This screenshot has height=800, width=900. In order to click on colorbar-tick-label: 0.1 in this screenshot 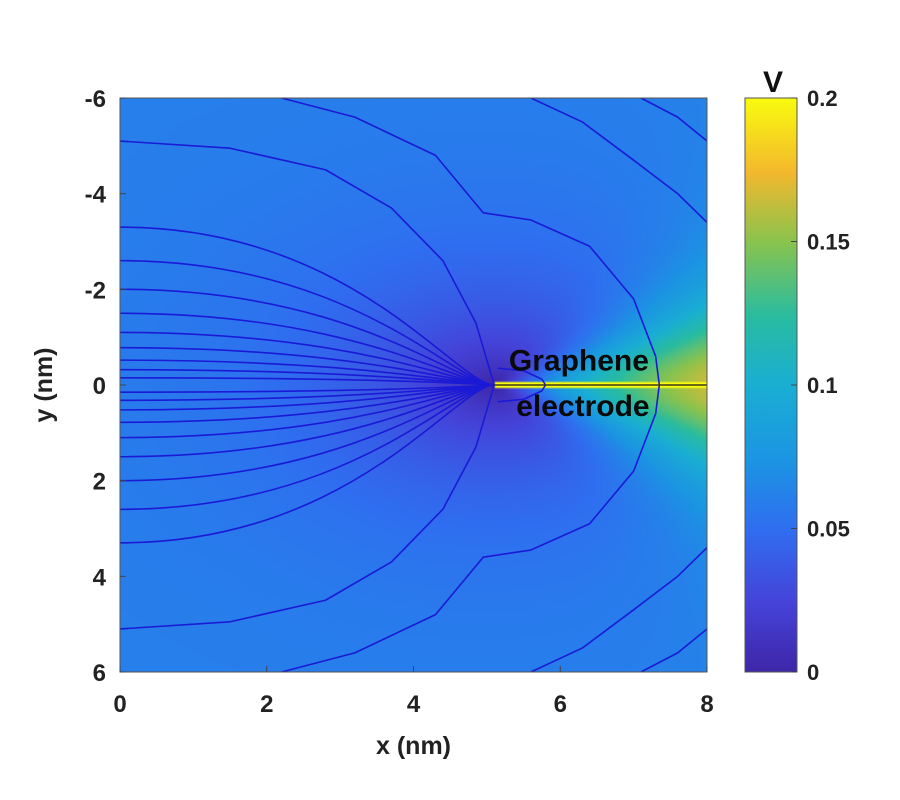, I will do `click(822, 385)`.